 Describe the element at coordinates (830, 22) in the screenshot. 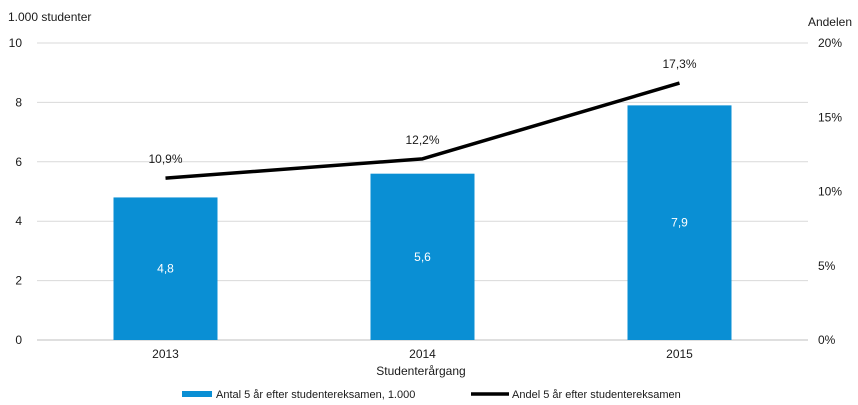

I see `right-axis-title: Andelen` at that location.